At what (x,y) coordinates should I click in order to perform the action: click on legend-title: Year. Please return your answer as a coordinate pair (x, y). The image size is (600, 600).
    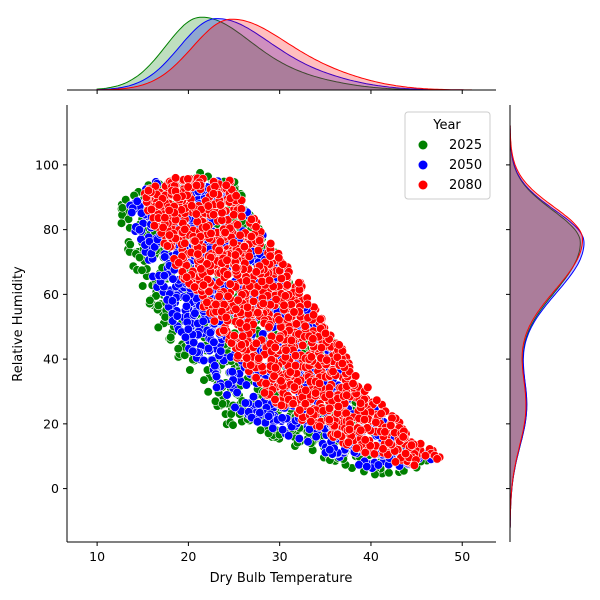
    Looking at the image, I should click on (446, 125).